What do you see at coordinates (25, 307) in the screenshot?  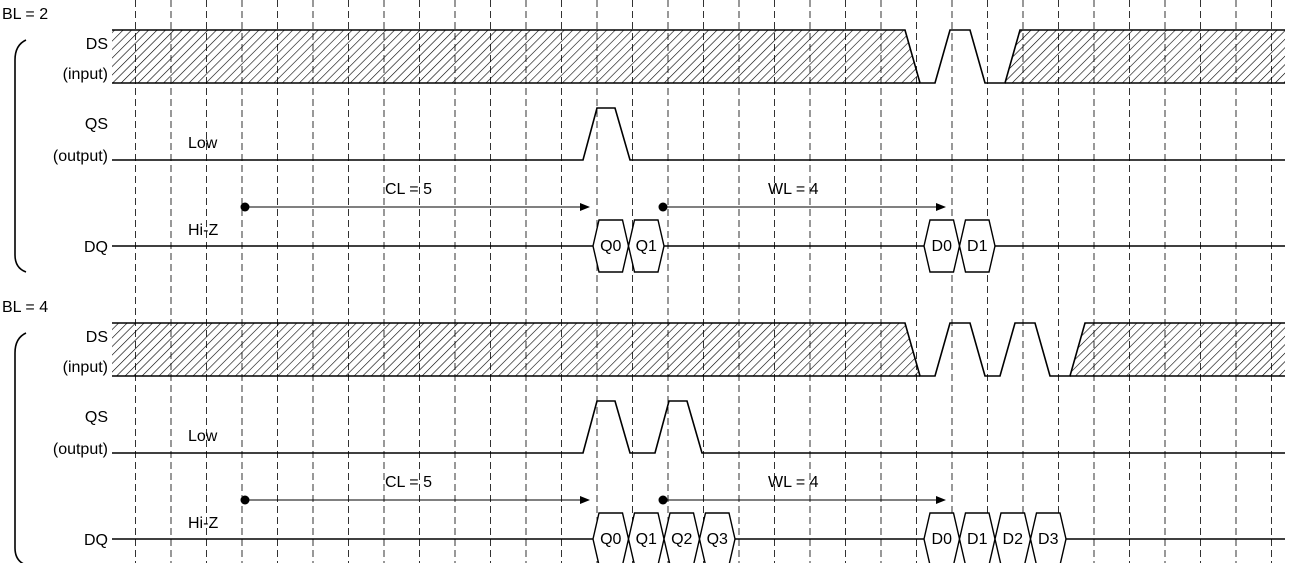 I see `burst-label: BL = 4` at bounding box center [25, 307].